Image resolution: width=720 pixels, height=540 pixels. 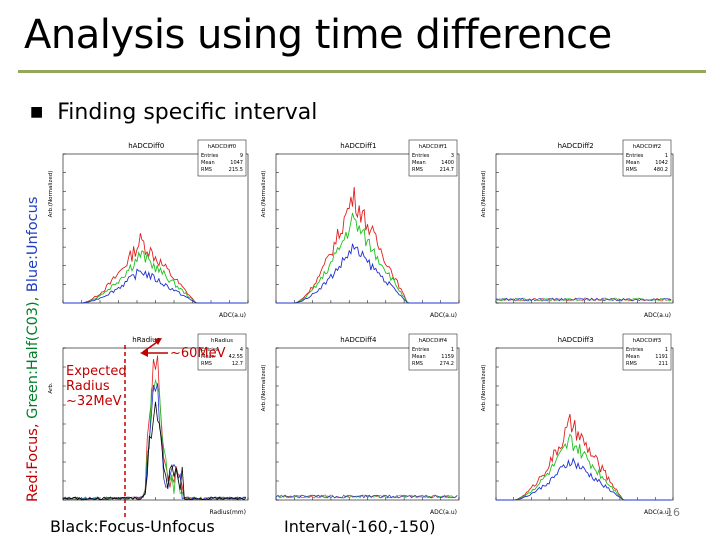 What do you see at coordinates (96, 371) in the screenshot?
I see `callout-line-1: Expected` at bounding box center [96, 371].